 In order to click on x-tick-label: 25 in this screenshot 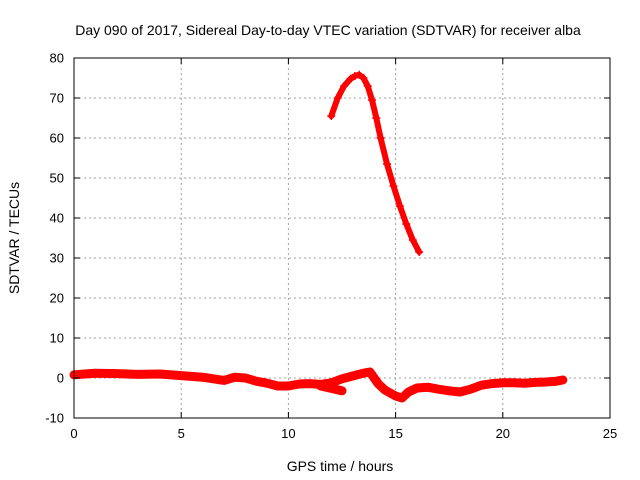, I will do `click(610, 433)`.